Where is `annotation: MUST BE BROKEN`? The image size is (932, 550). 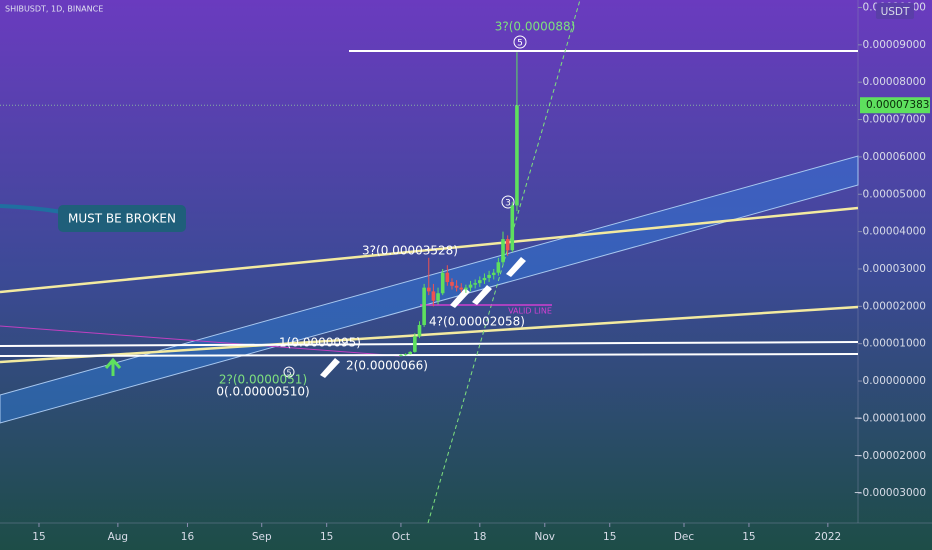
annotation: MUST BE BROKEN is located at coordinates (122, 219).